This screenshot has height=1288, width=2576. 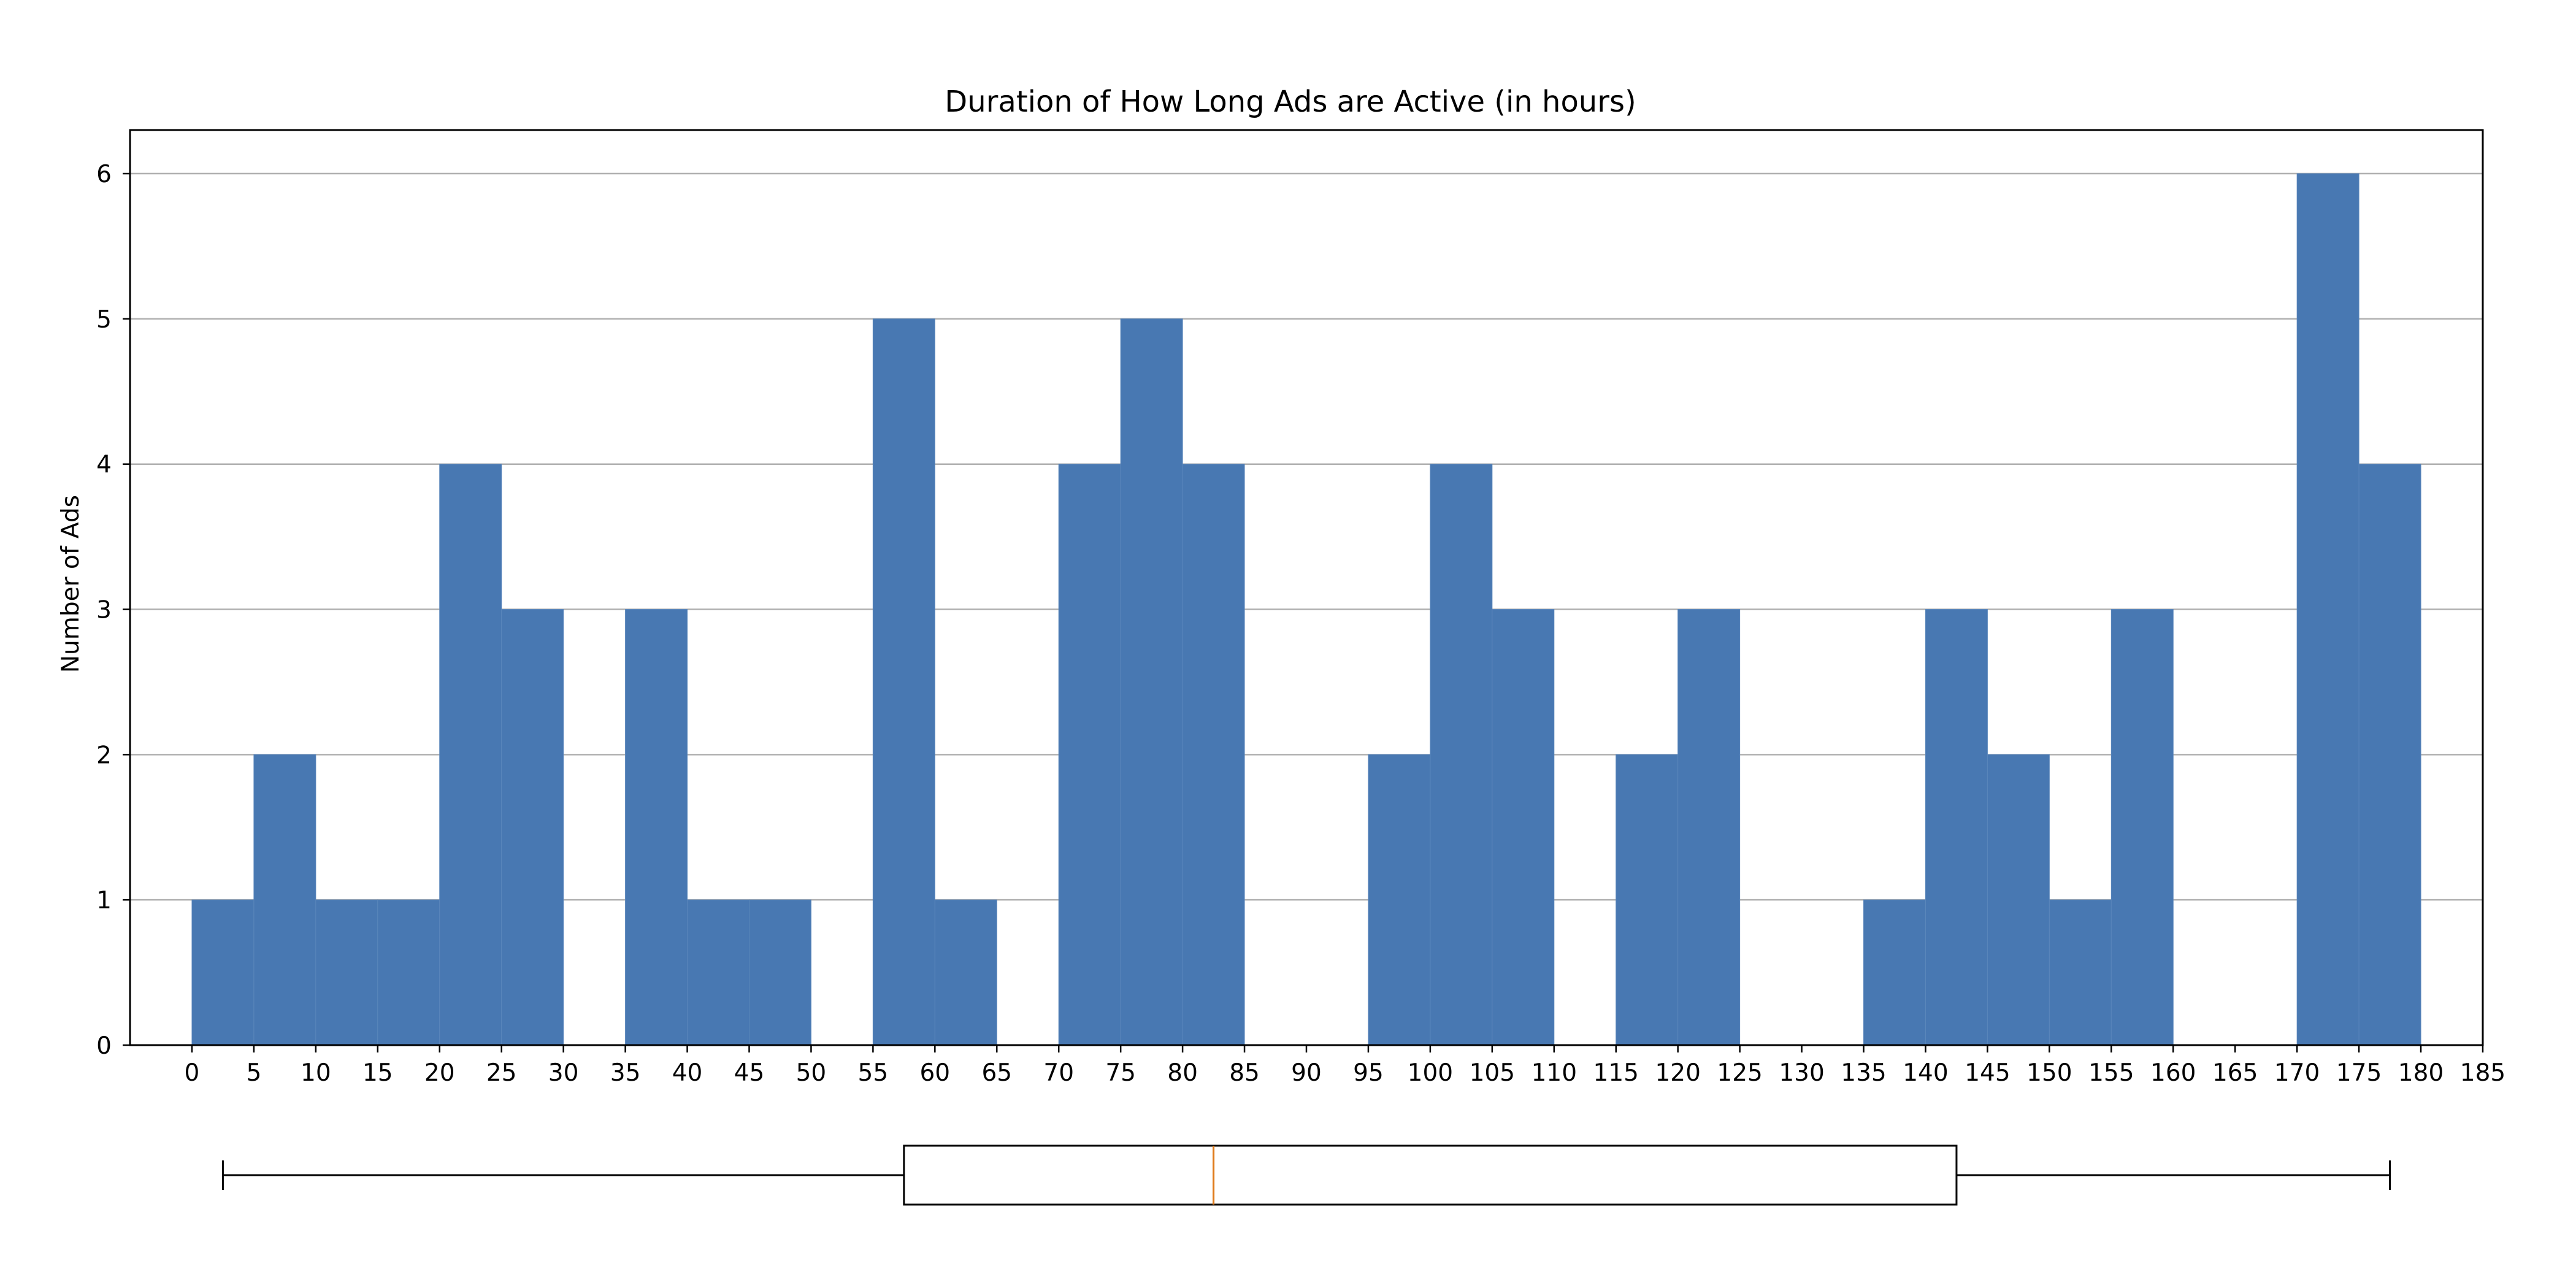 What do you see at coordinates (1739, 1073) in the screenshot?
I see `x-tick-label: 125` at bounding box center [1739, 1073].